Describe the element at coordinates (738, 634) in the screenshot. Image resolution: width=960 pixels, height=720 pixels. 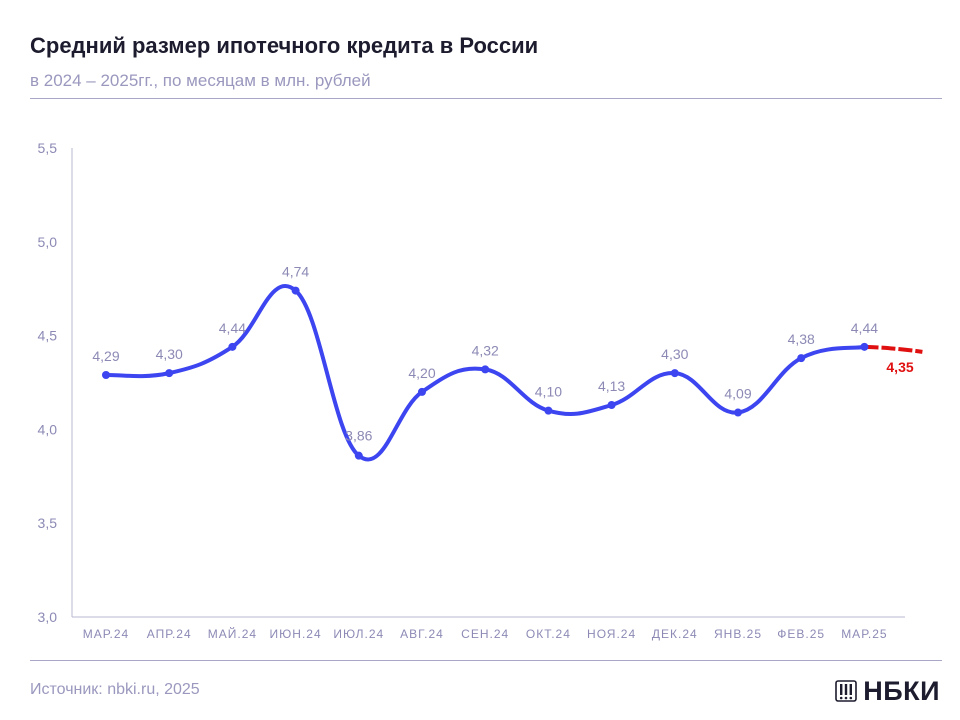
I see `x-tick-label: ЯНВ.25` at that location.